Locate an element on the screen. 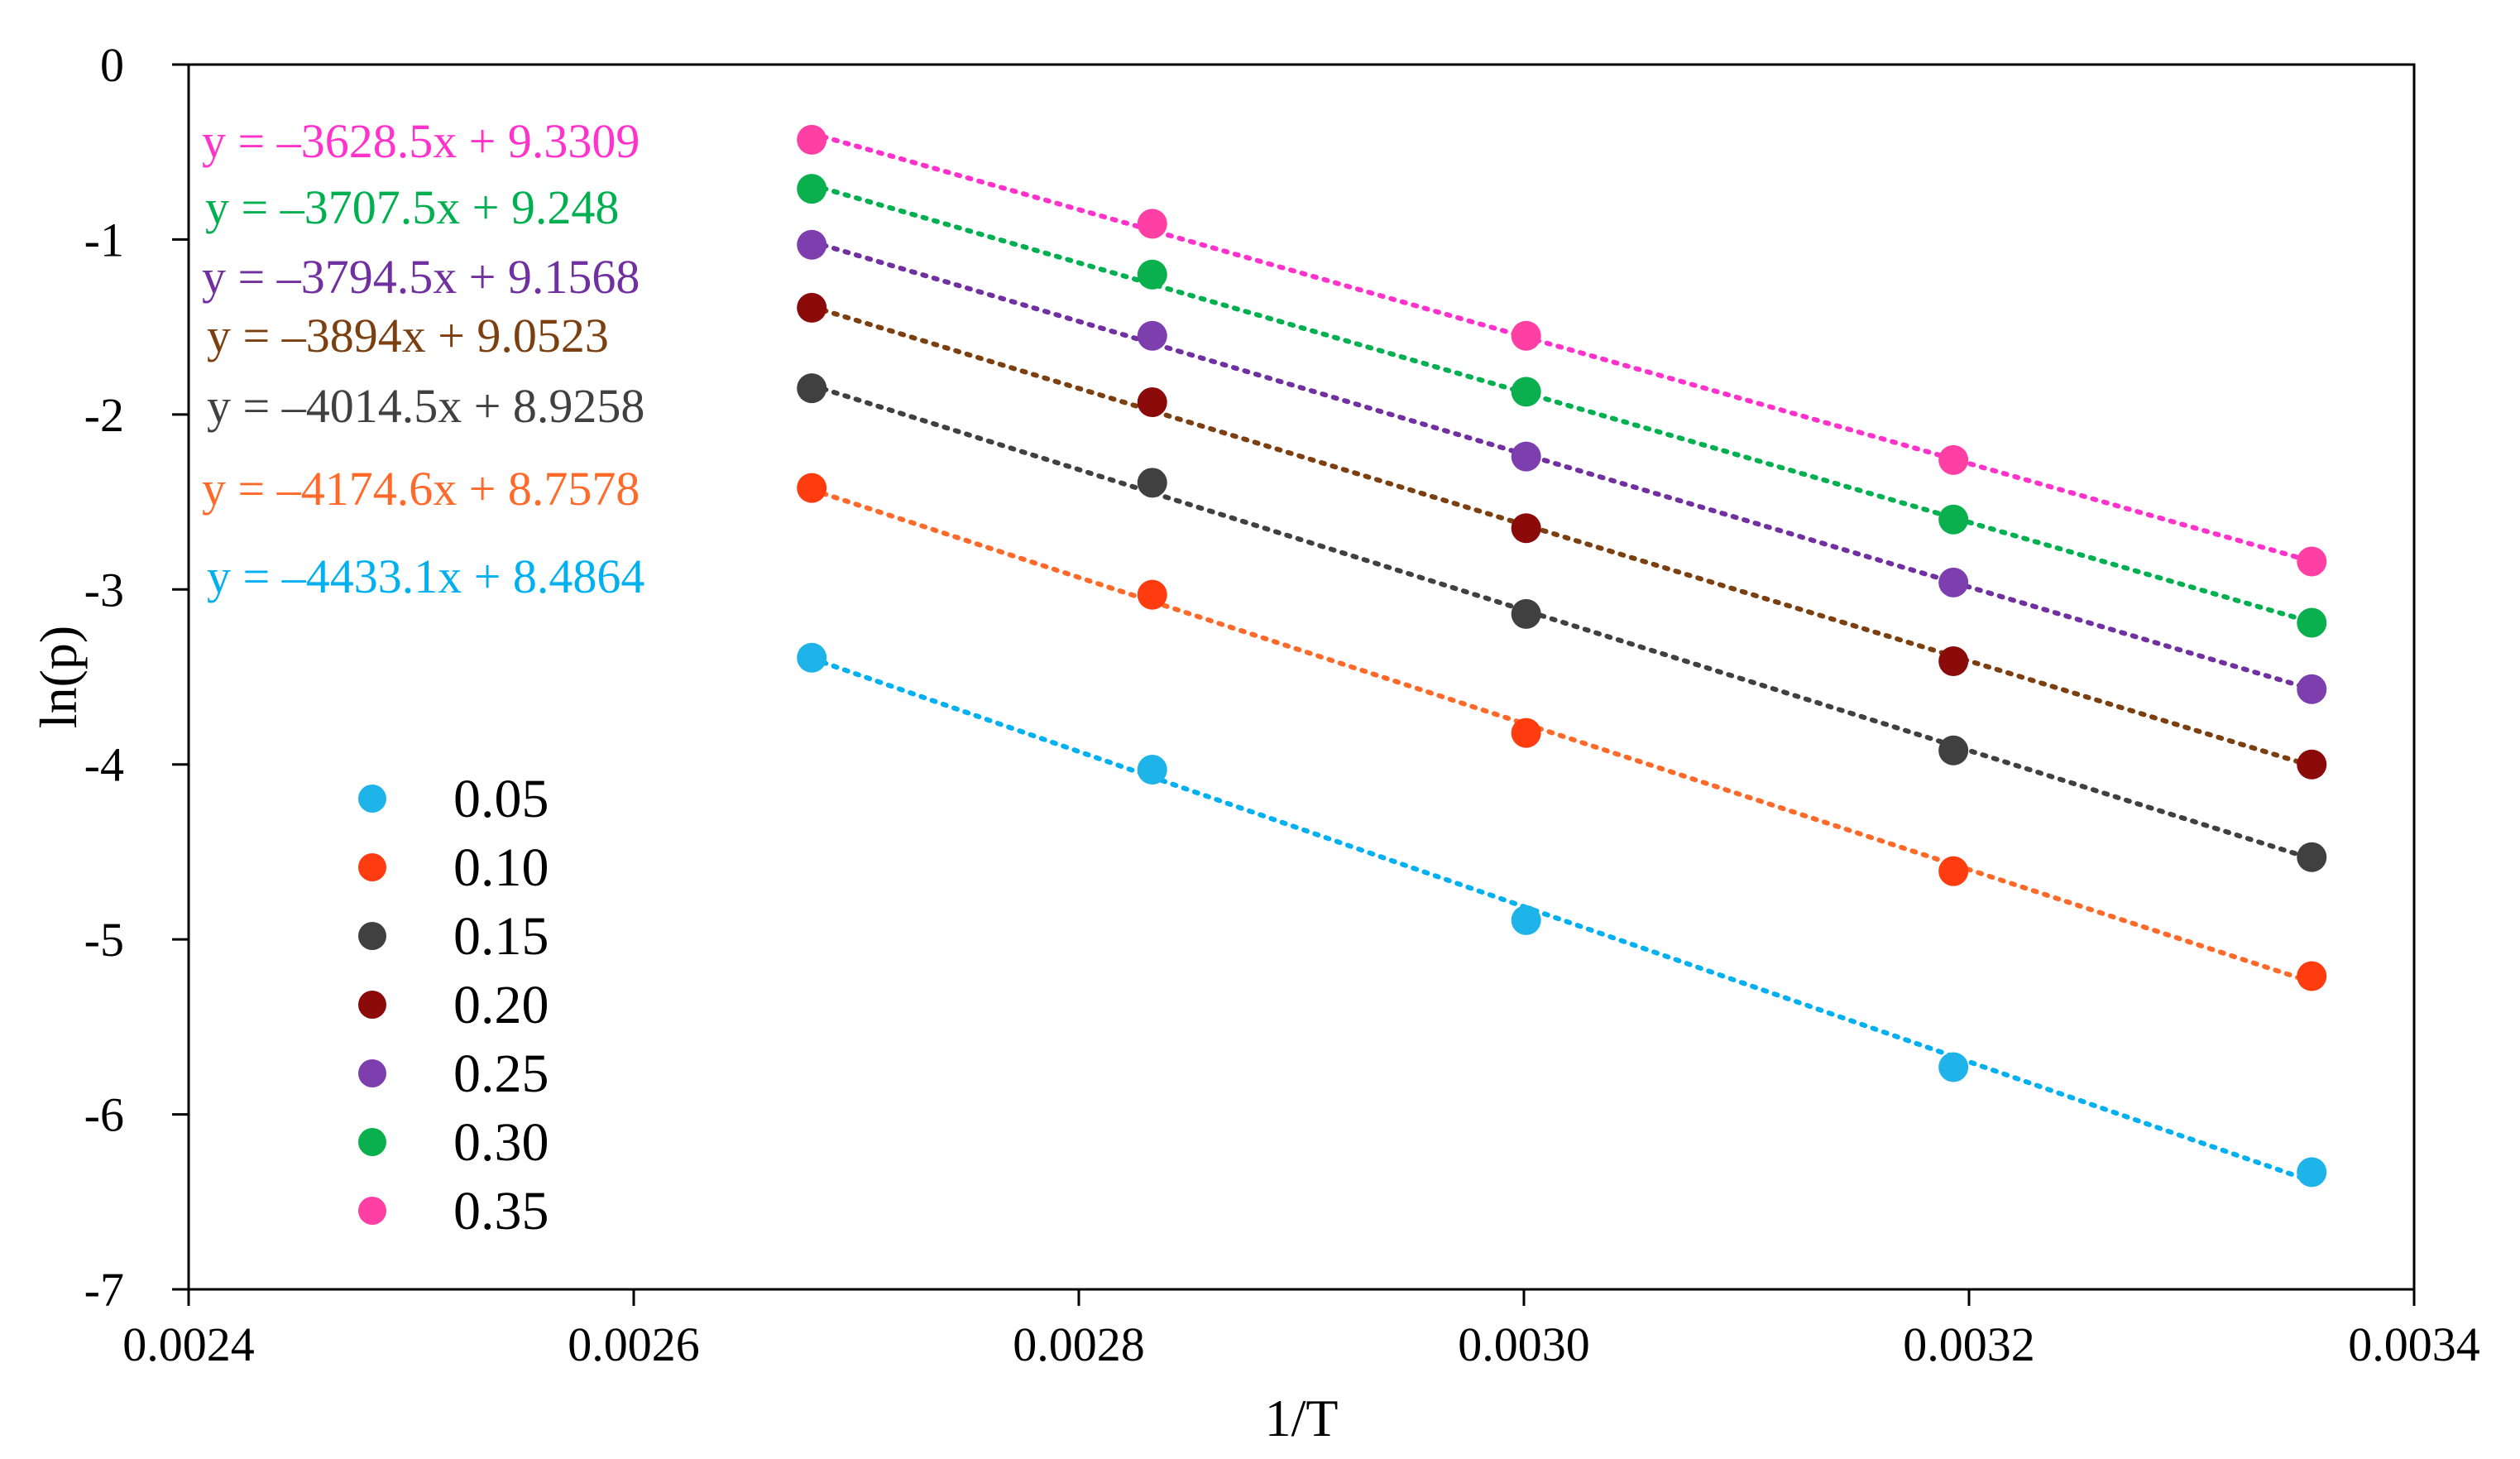  x-tick-label: 0.0024 is located at coordinates (188, 1344).